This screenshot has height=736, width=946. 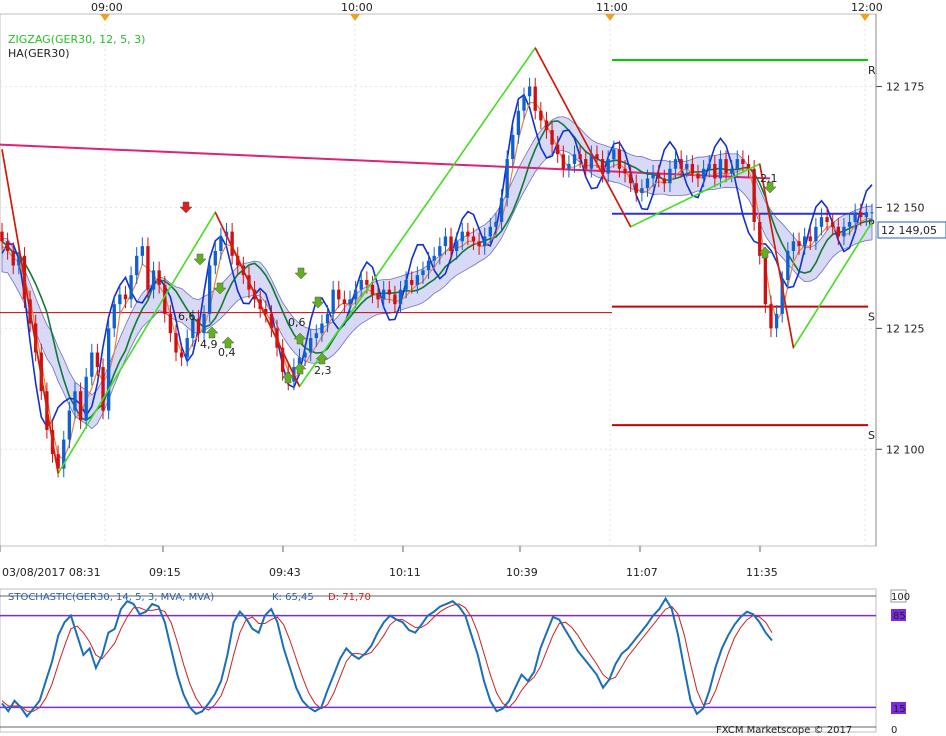 What do you see at coordinates (387, 657) in the screenshot?
I see `stoch-k-line` at bounding box center [387, 657].